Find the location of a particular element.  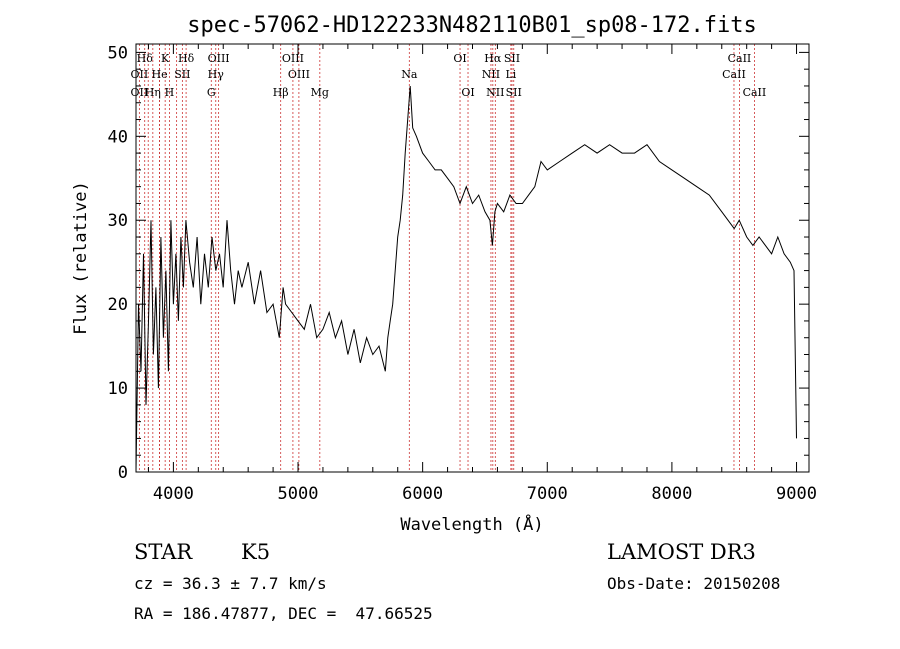

ra-dec-coordinates: RA = 186.47877, DEC = 47.66525 is located at coordinates (283, 613).